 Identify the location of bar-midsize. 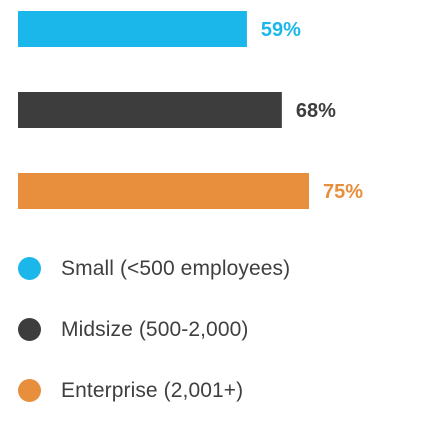
(150, 110).